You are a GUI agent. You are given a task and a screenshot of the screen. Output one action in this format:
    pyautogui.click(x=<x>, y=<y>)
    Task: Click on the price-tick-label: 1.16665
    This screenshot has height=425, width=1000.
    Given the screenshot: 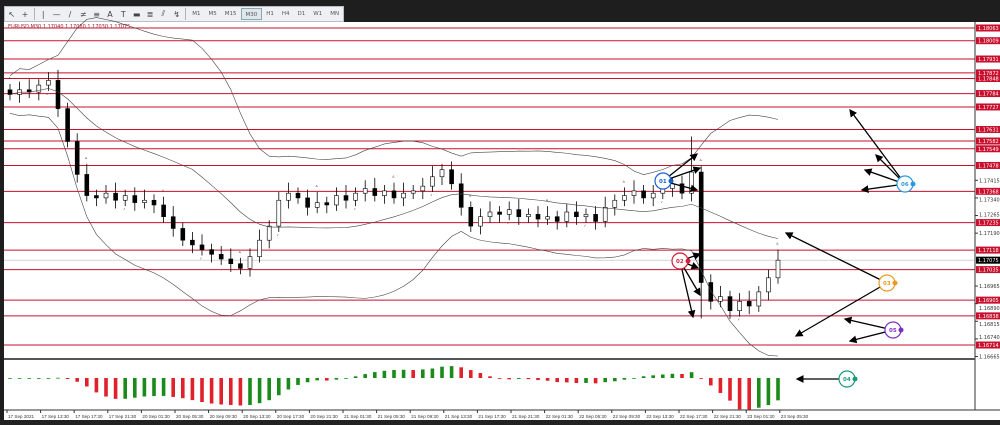 What is the action you would take?
    pyautogui.click(x=989, y=358)
    